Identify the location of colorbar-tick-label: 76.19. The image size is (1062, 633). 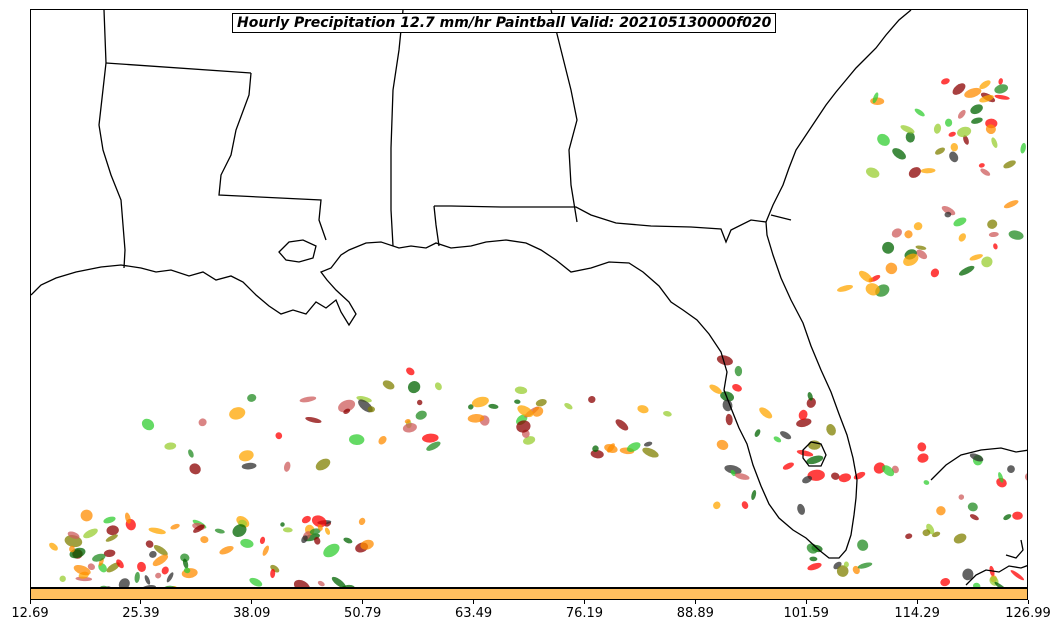
(584, 613).